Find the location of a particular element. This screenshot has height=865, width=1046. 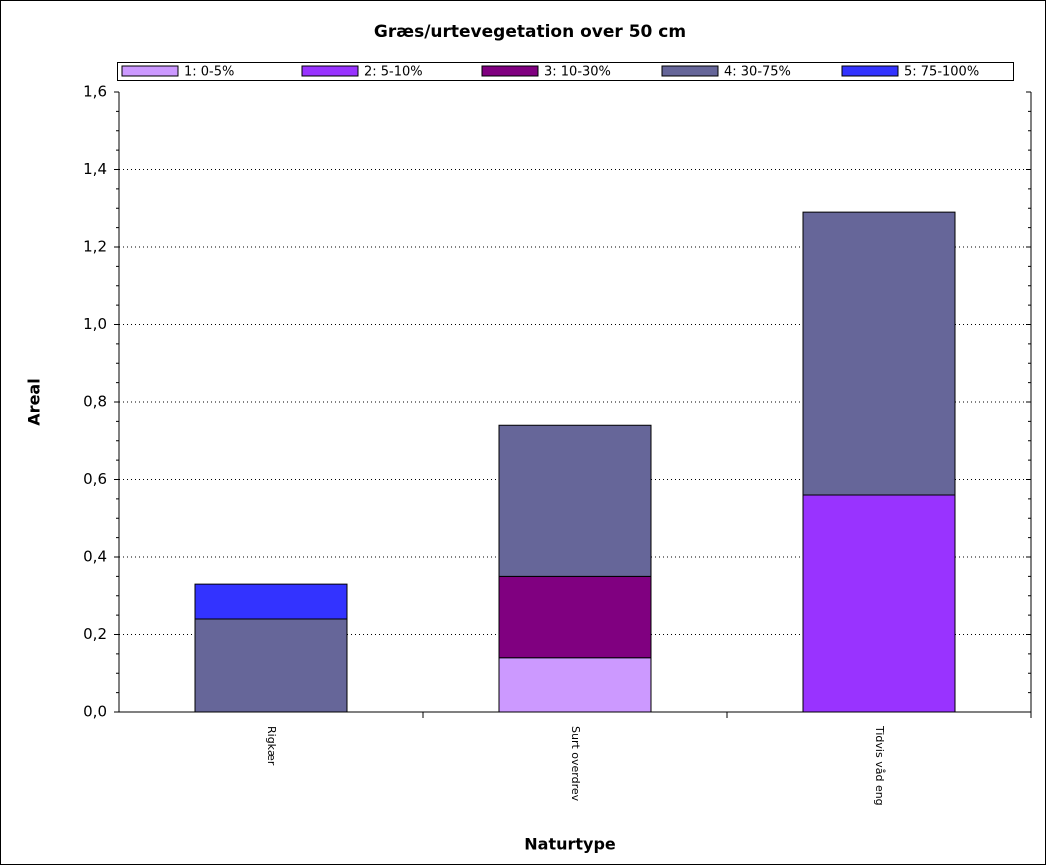

legend-label: 5: 75-100% is located at coordinates (941, 72).